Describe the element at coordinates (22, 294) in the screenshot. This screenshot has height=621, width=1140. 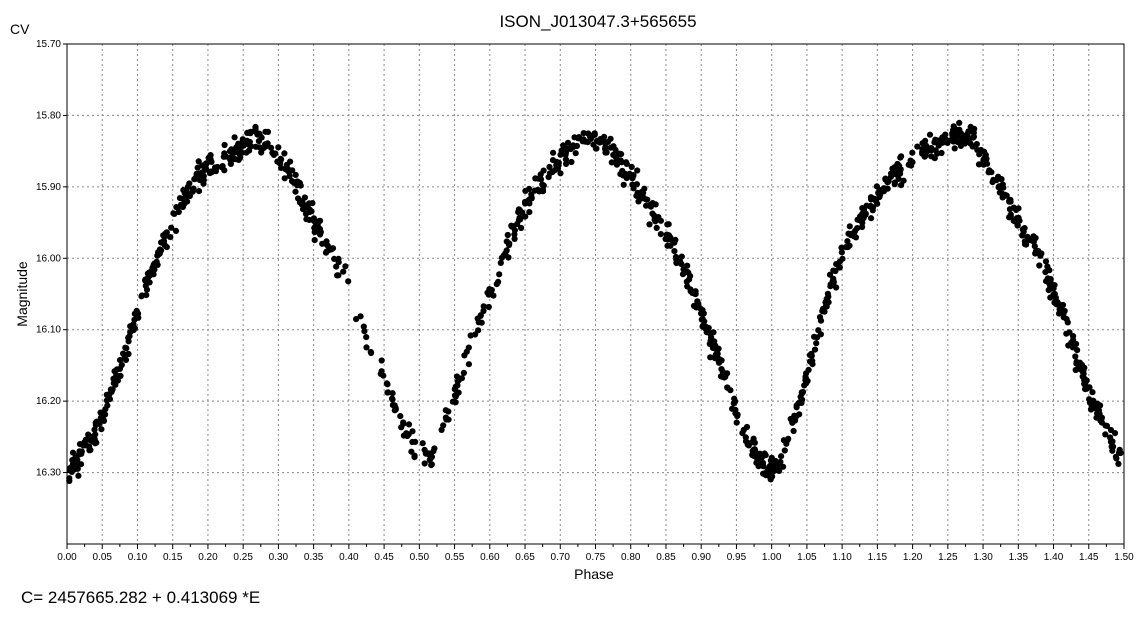
I see `y-axis-title: Magnitude` at that location.